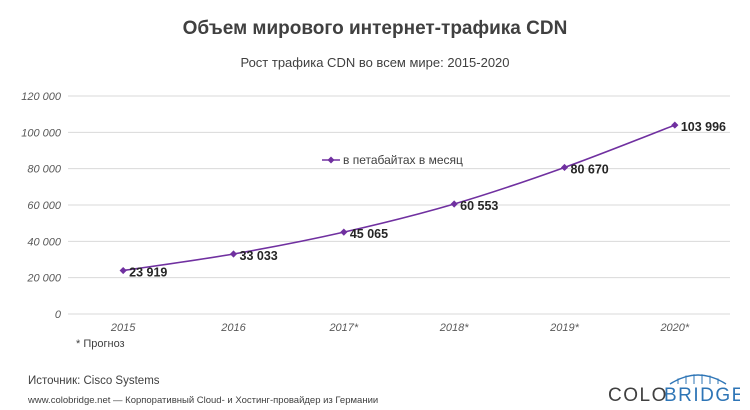  I want to click on legend: в петабайтах в месяц, so click(392, 160).